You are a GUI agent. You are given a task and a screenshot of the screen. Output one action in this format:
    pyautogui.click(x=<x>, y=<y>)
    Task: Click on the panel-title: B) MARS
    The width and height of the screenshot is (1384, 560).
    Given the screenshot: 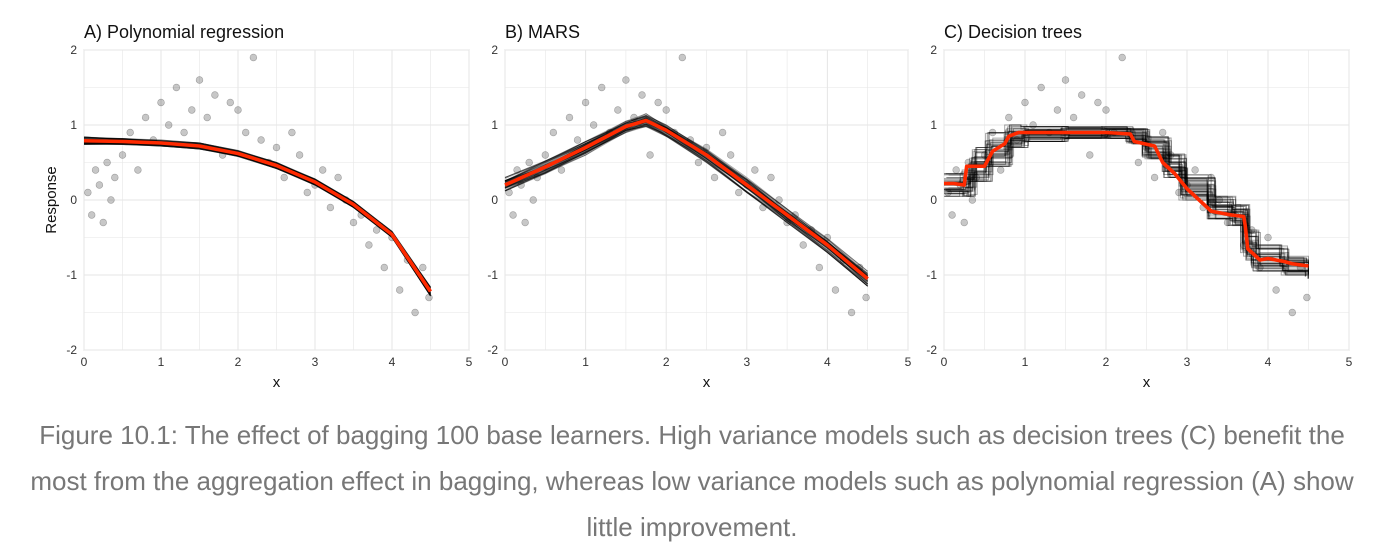 What is the action you would take?
    pyautogui.click(x=542, y=32)
    